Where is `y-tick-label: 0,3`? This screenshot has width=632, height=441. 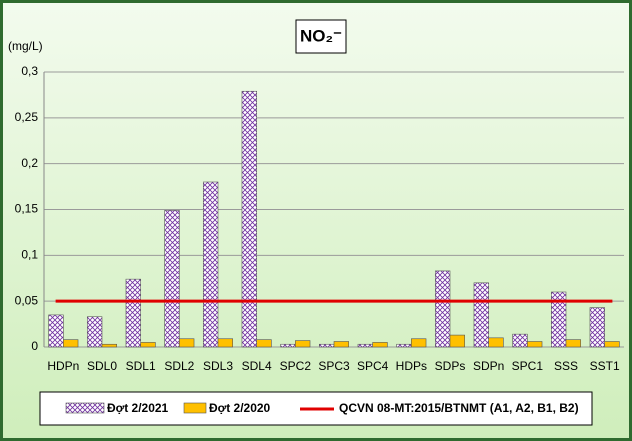 y-tick-label: 0,3 is located at coordinates (29, 71).